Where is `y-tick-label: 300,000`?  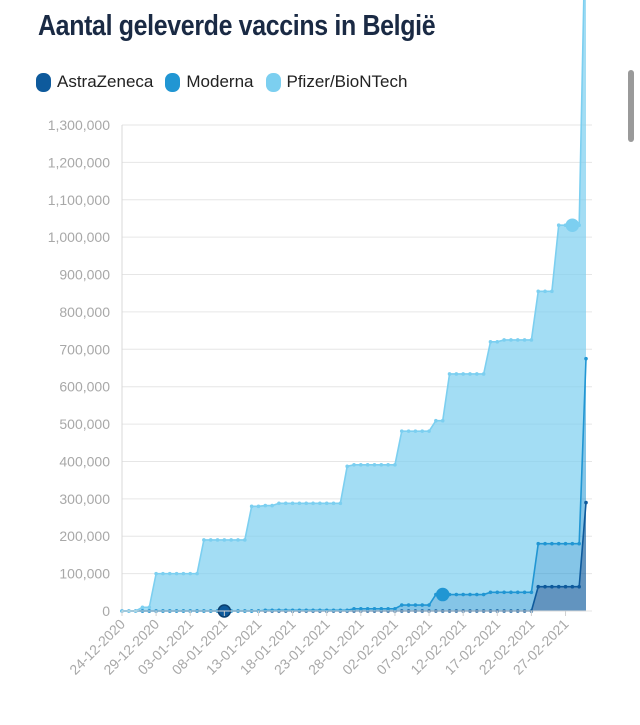
y-tick-label: 300,000 is located at coordinates (84, 499).